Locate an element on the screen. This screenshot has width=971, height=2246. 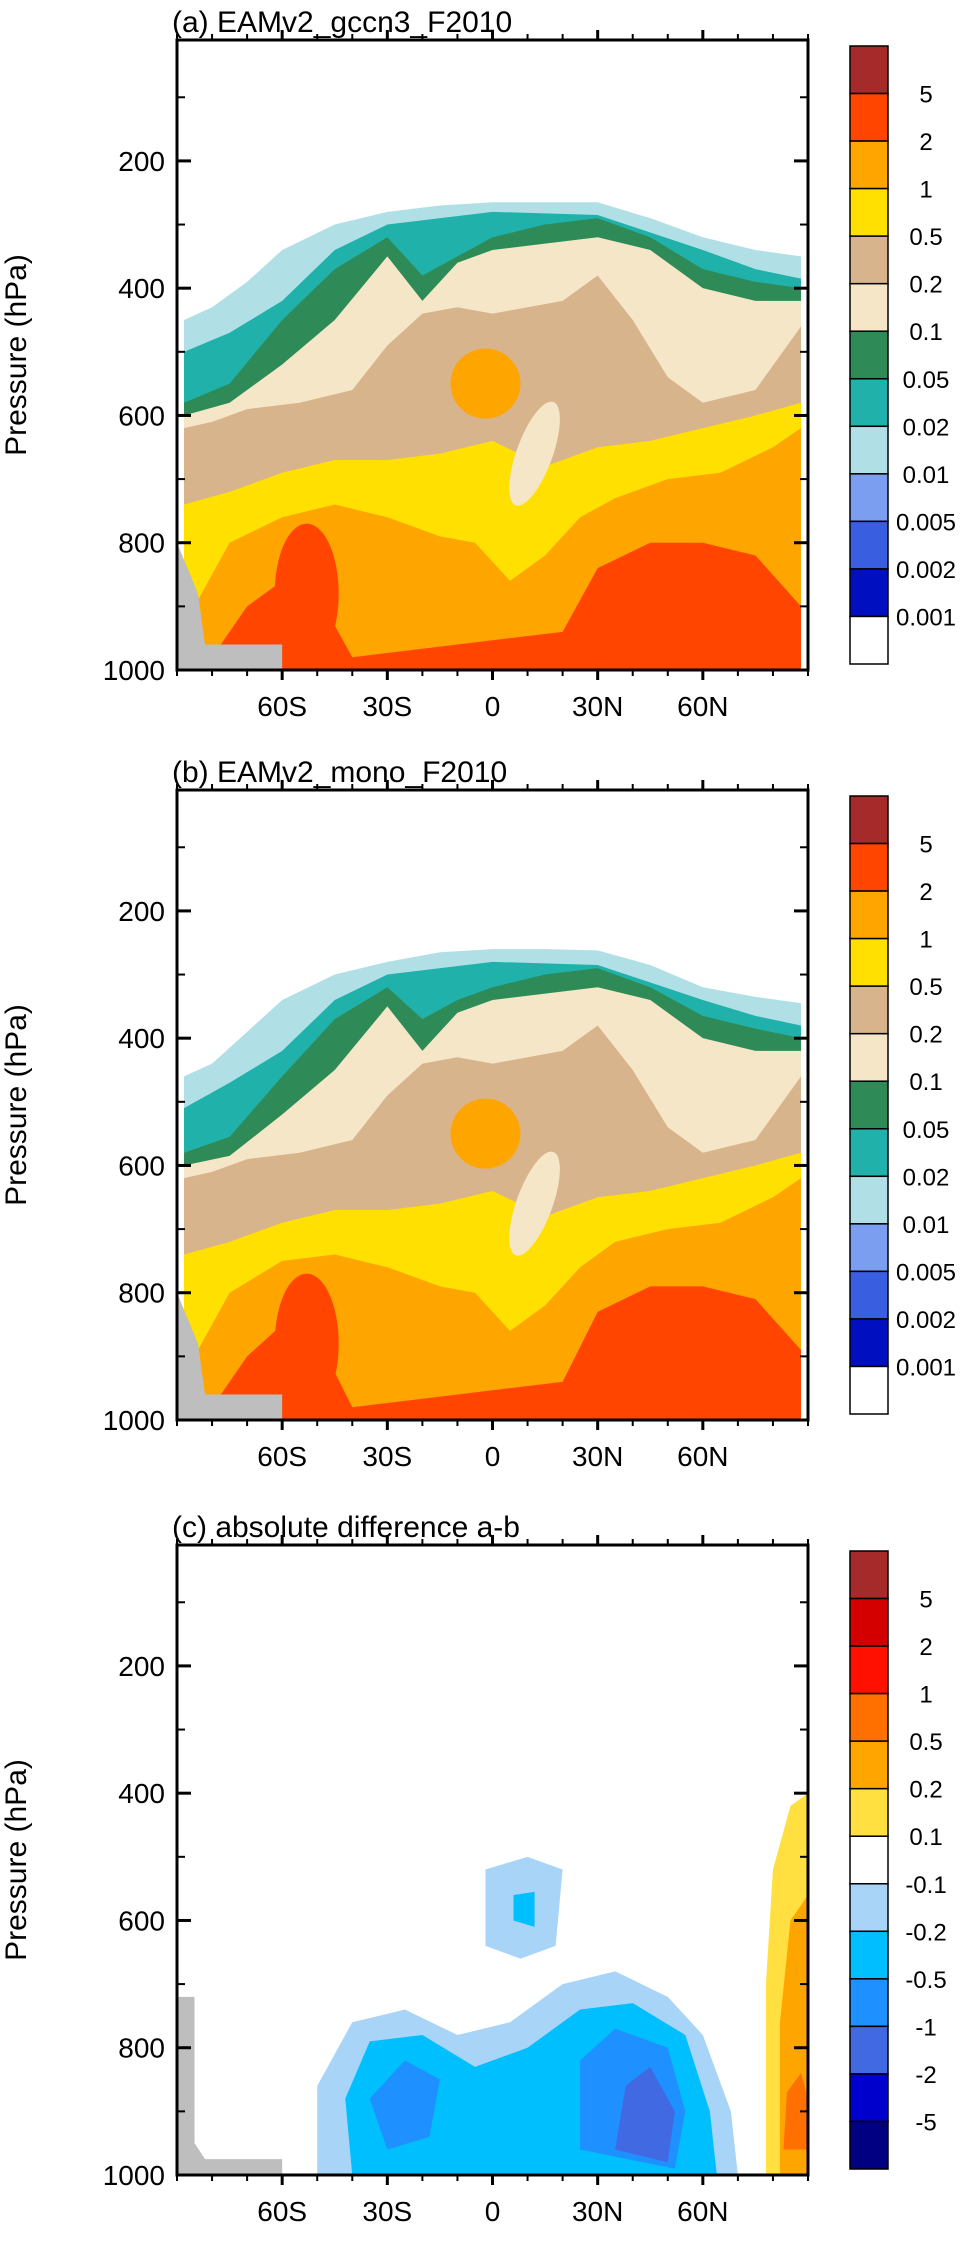
colorbar: 5 2 1 0.5 0.2 0.1 -0.1 -0.2 -0.5 -1 -2 -5 is located at coordinates (898, 1860).